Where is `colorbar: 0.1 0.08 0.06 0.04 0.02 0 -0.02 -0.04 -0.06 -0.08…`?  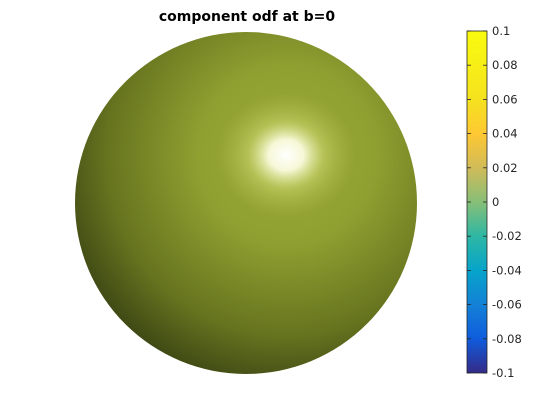 colorbar: 0.1 0.08 0.06 0.04 0.02 0 -0.02 -0.04 -0.06 -0.08… is located at coordinates (494, 202).